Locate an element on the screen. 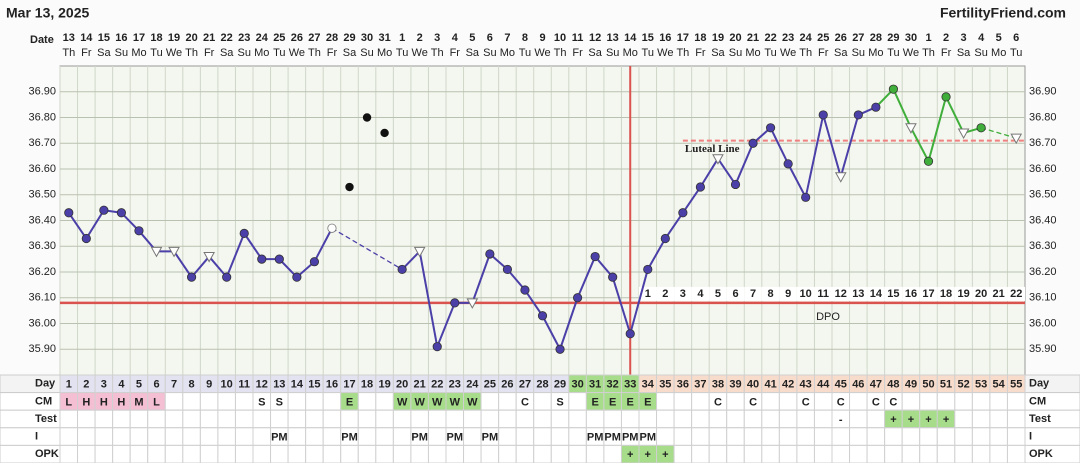 The image size is (1080, 463). cell-label: 15 is located at coordinates (314, 385).